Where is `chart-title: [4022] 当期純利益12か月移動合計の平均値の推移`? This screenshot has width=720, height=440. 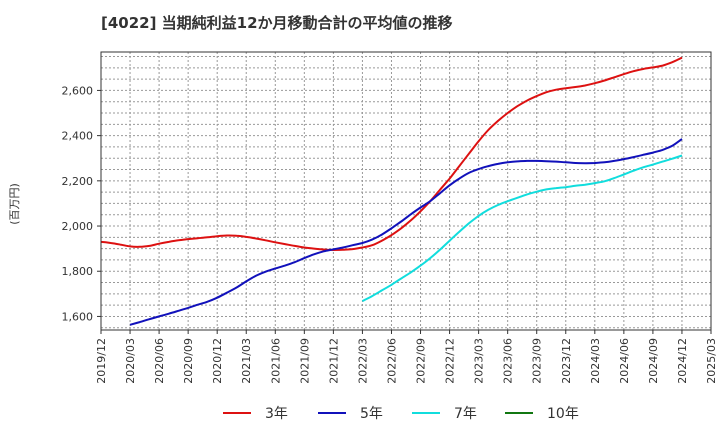
chart-title: [4022] 当期純利益12か月移動合計の平均値の推移 is located at coordinates (277, 23).